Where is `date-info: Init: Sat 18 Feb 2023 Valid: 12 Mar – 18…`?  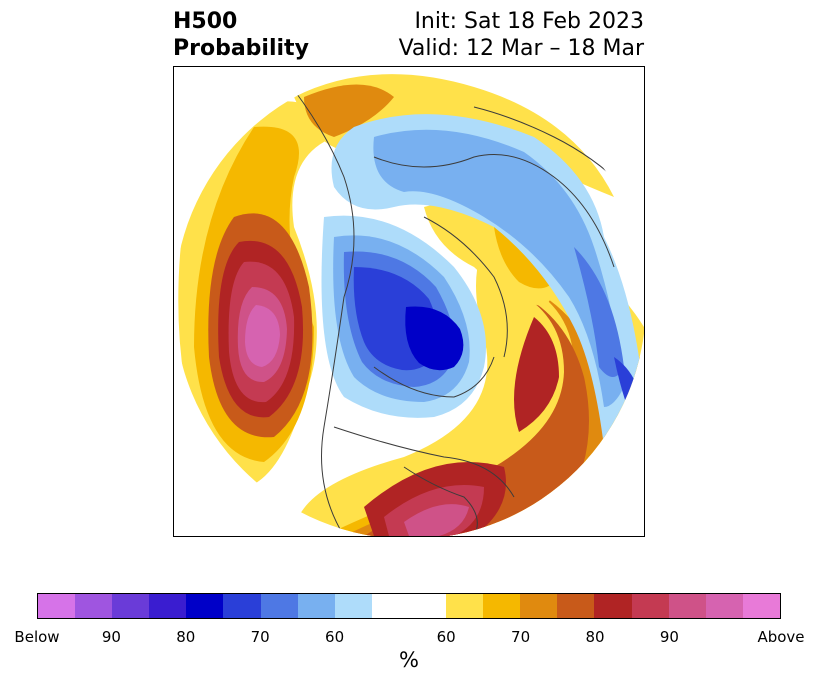 date-info: Init: Sat 18 Feb 2023 Valid: 12 Mar – 18… is located at coordinates (521, 35).